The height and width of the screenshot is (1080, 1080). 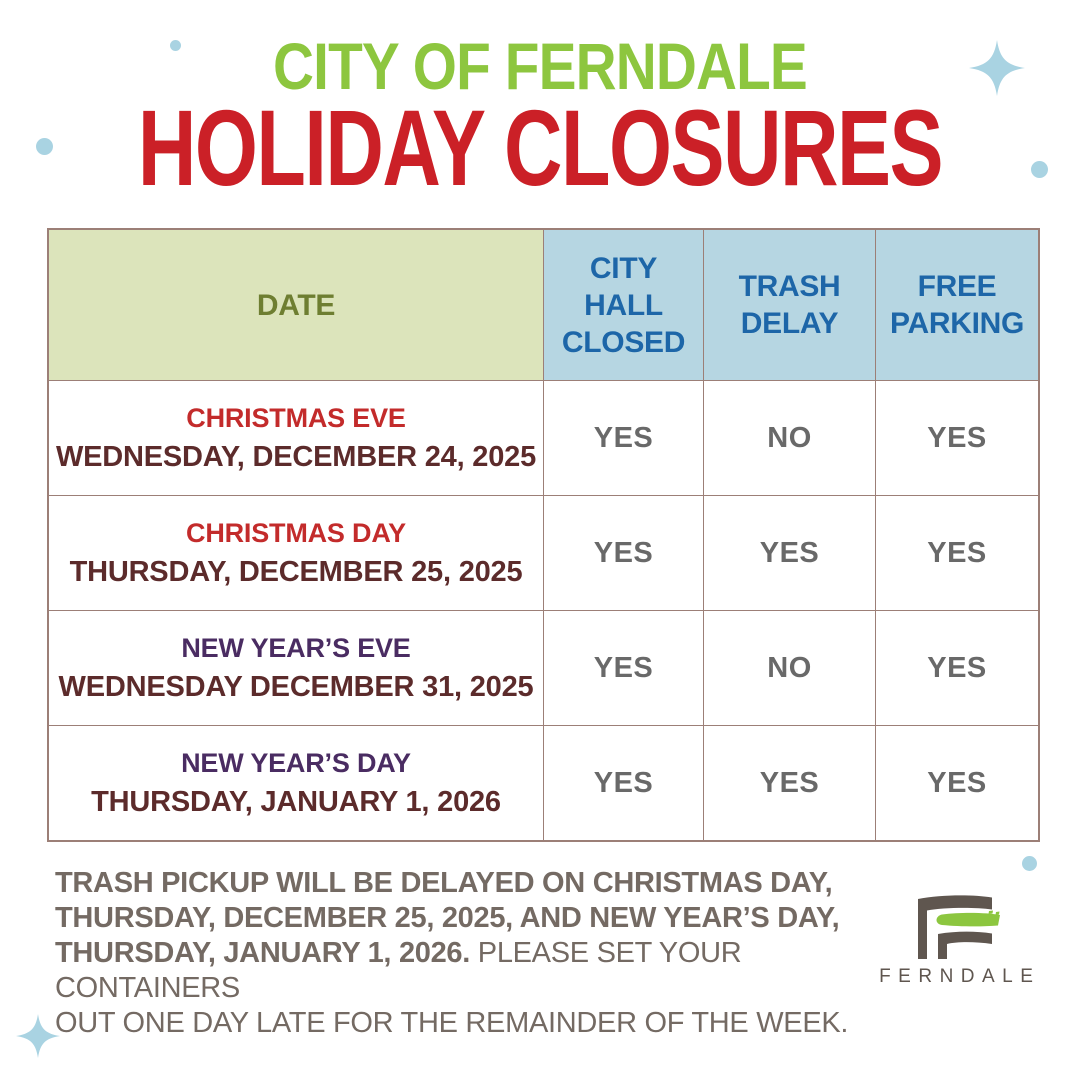 What do you see at coordinates (38, 1036) in the screenshot?
I see `sparkle-icon` at bounding box center [38, 1036].